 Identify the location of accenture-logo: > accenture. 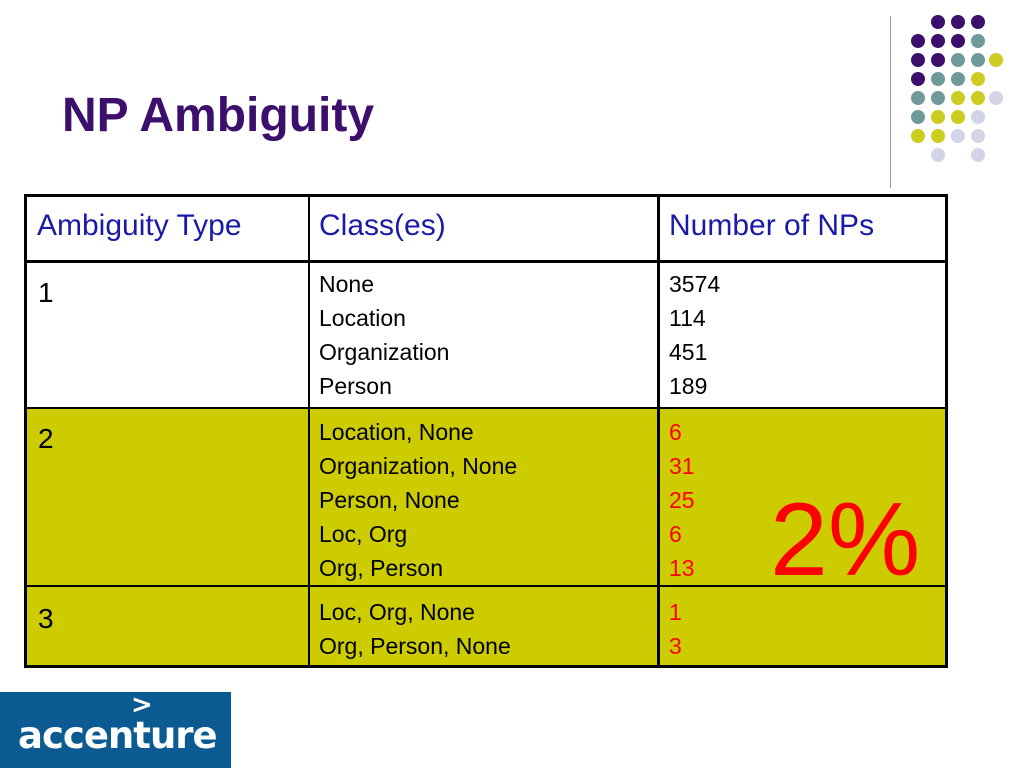
(115, 730).